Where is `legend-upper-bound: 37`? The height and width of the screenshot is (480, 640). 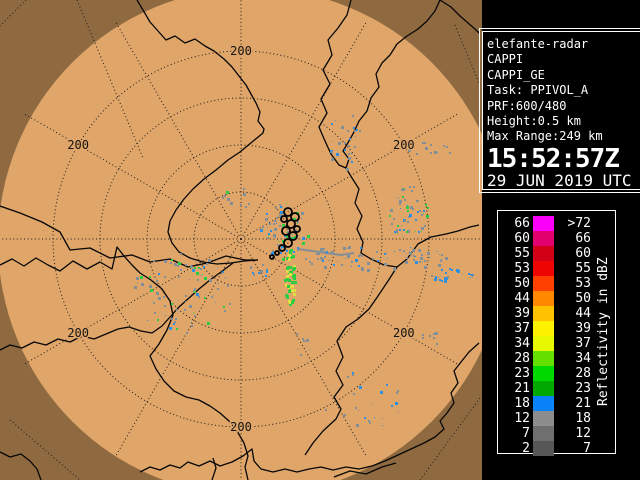
legend-upper-bound: 37 is located at coordinates (583, 343).